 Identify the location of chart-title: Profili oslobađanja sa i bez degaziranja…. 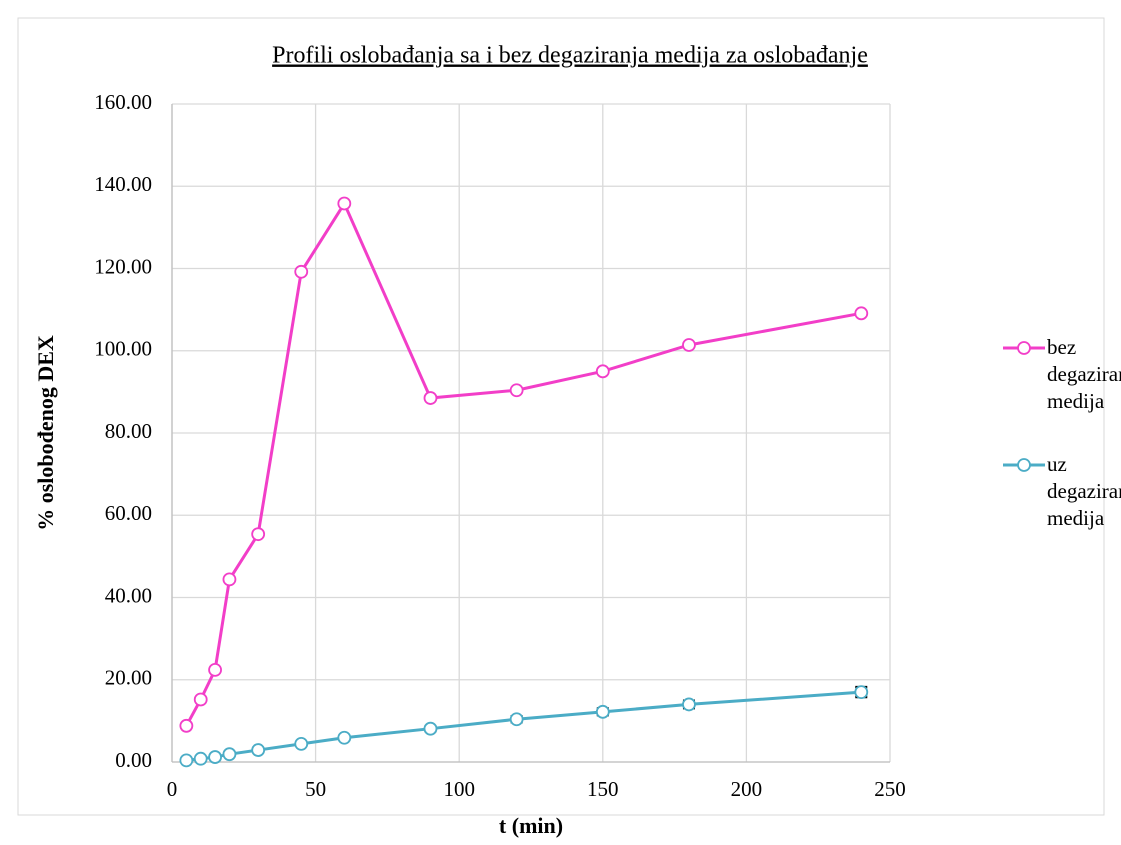
(570, 56).